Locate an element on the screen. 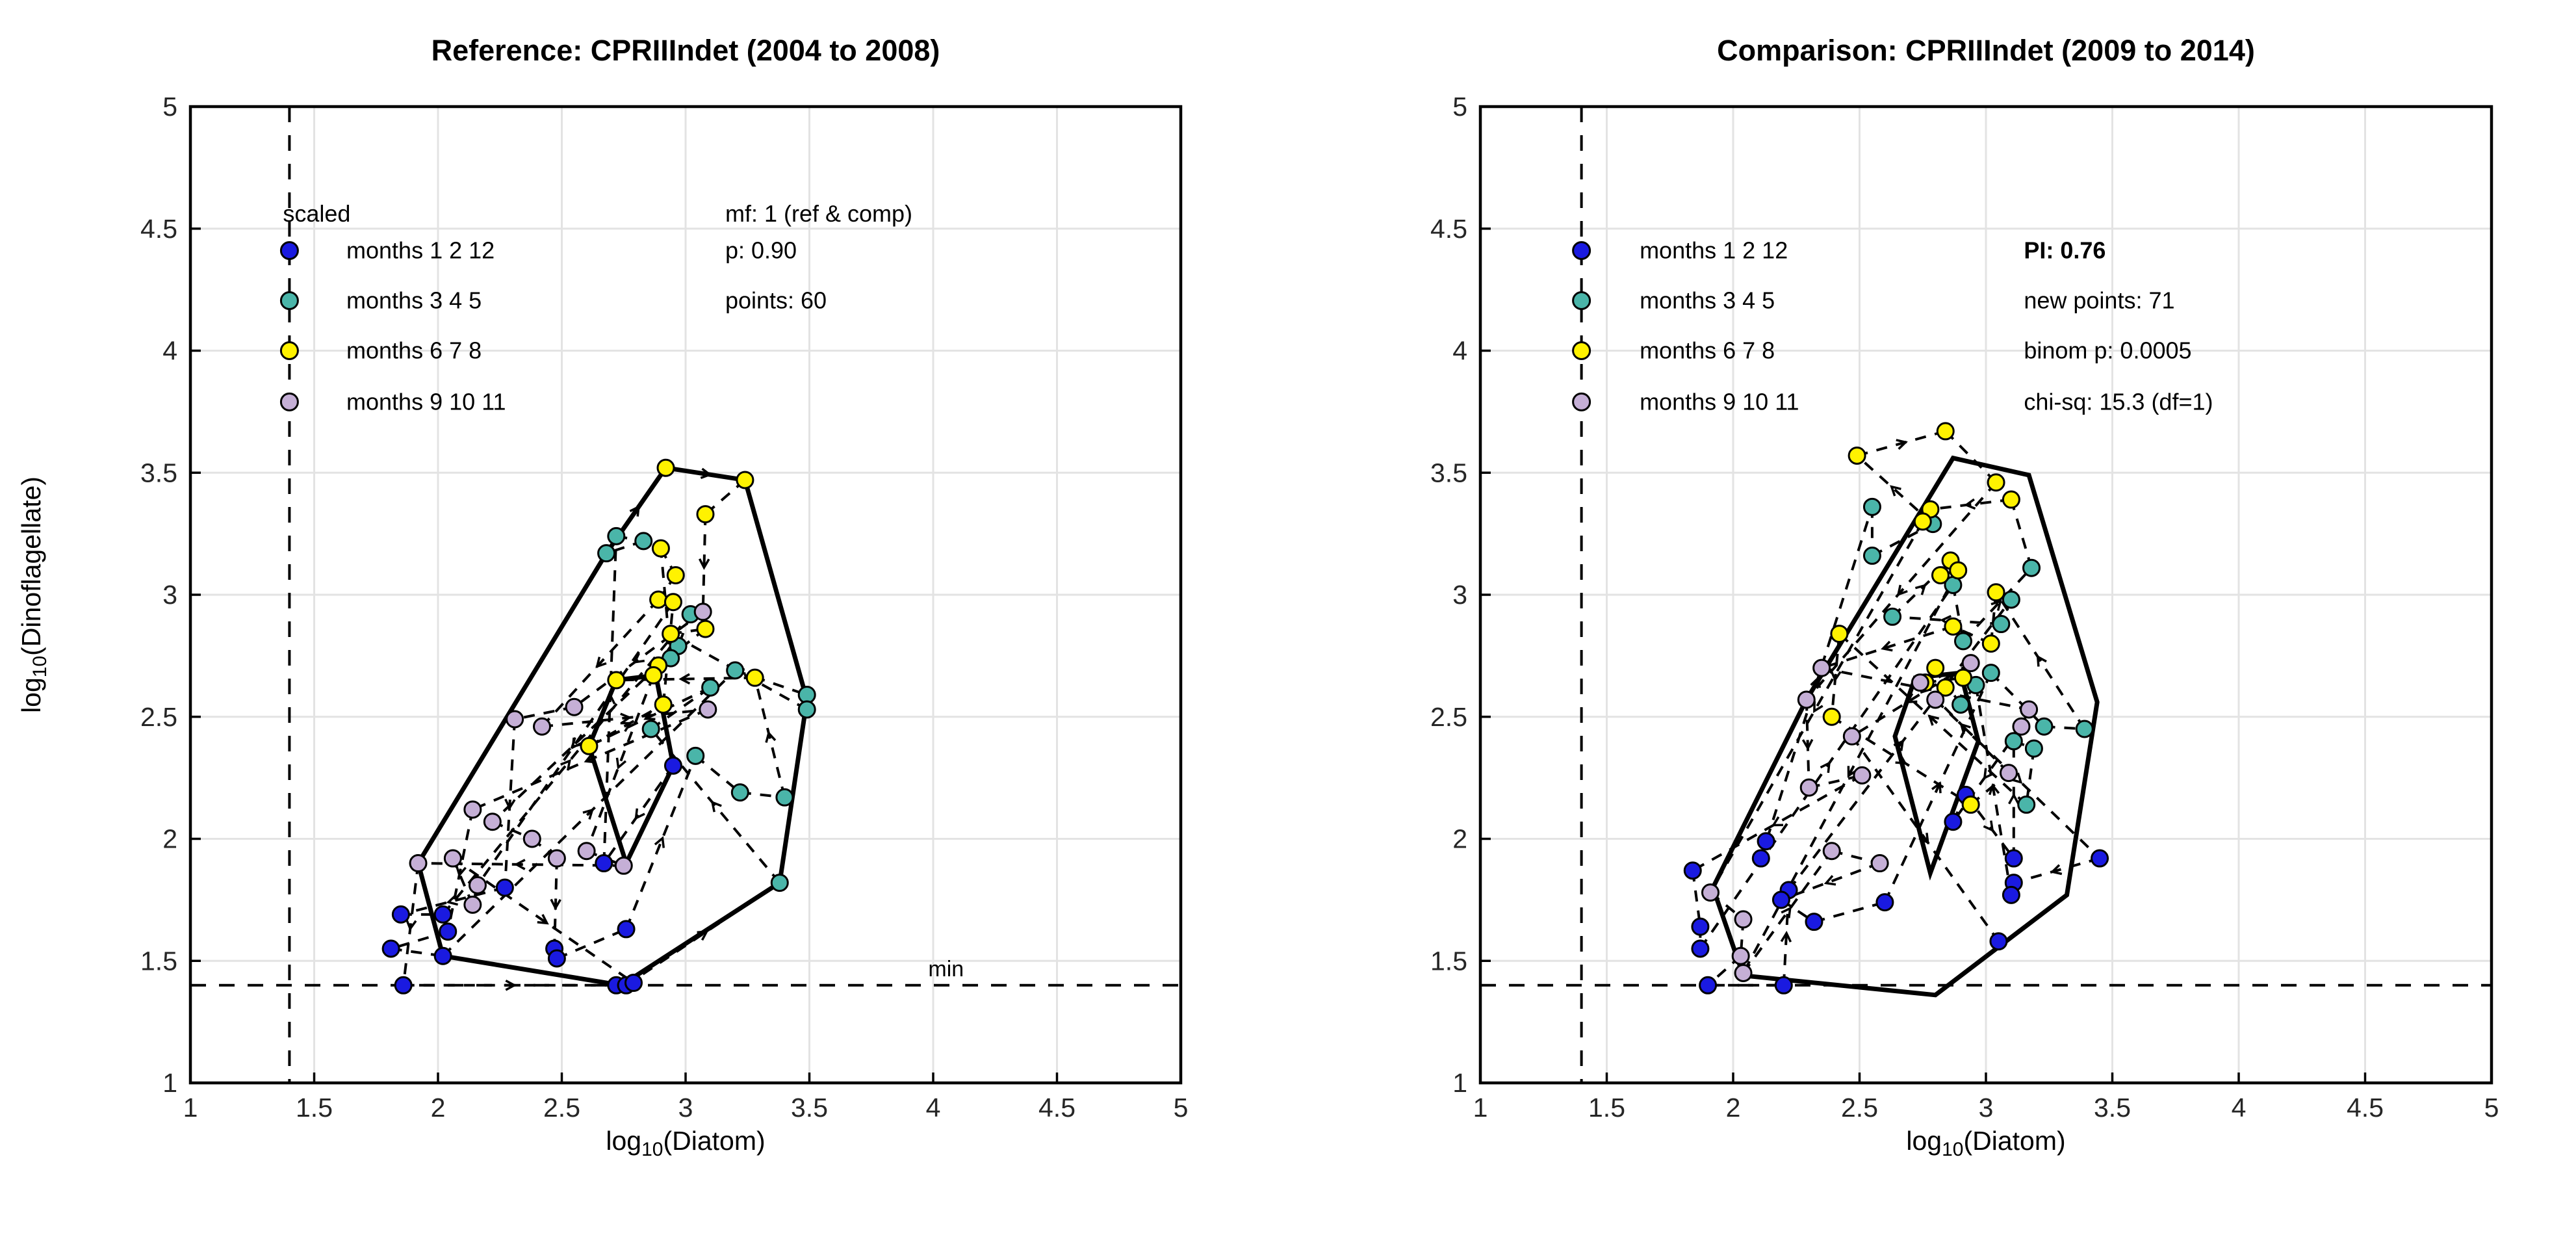 Image resolution: width=2576 pixels, height=1235 pixels. x-tick-label: 4 is located at coordinates (933, 1108).